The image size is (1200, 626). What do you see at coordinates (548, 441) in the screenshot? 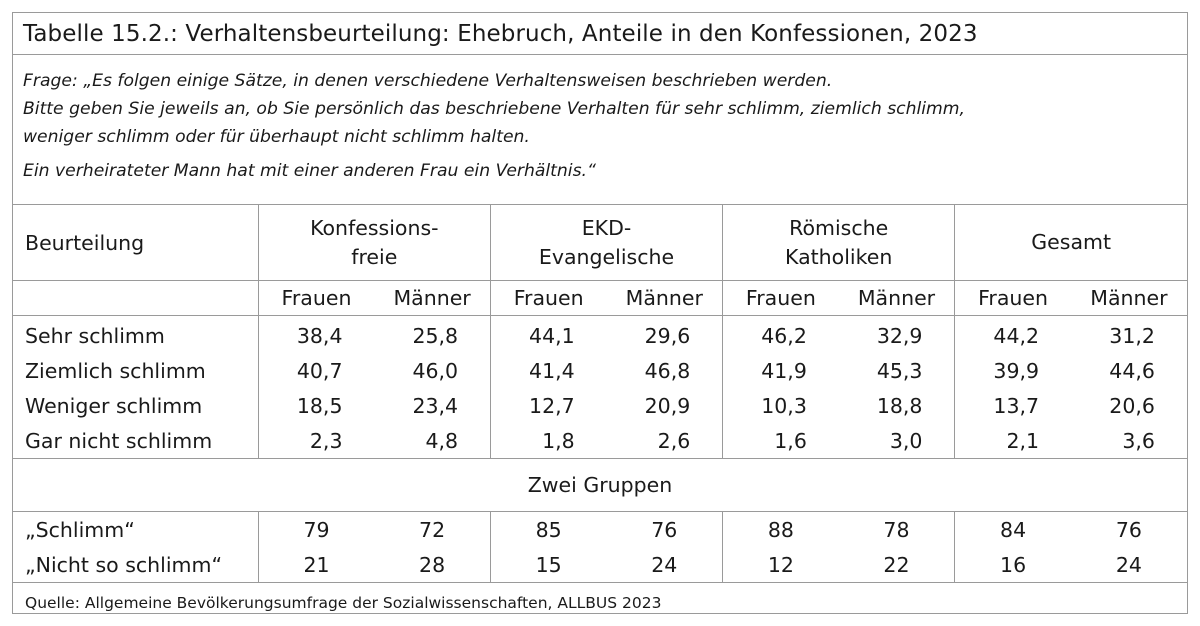
I see `table-cell: 1,8` at bounding box center [548, 441].